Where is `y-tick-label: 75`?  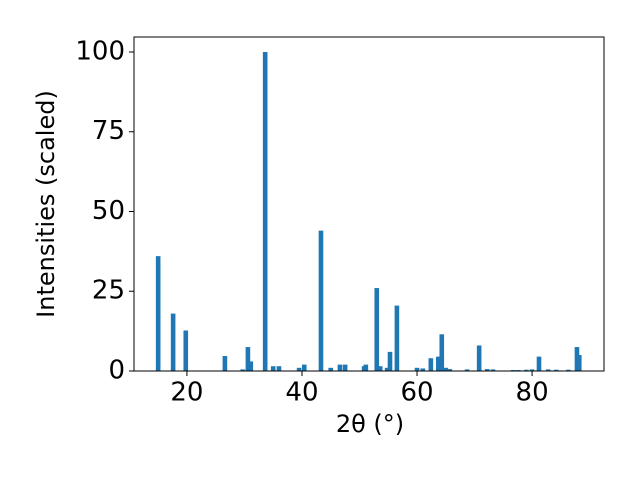
y-tick-label: 75 is located at coordinates (108, 131).